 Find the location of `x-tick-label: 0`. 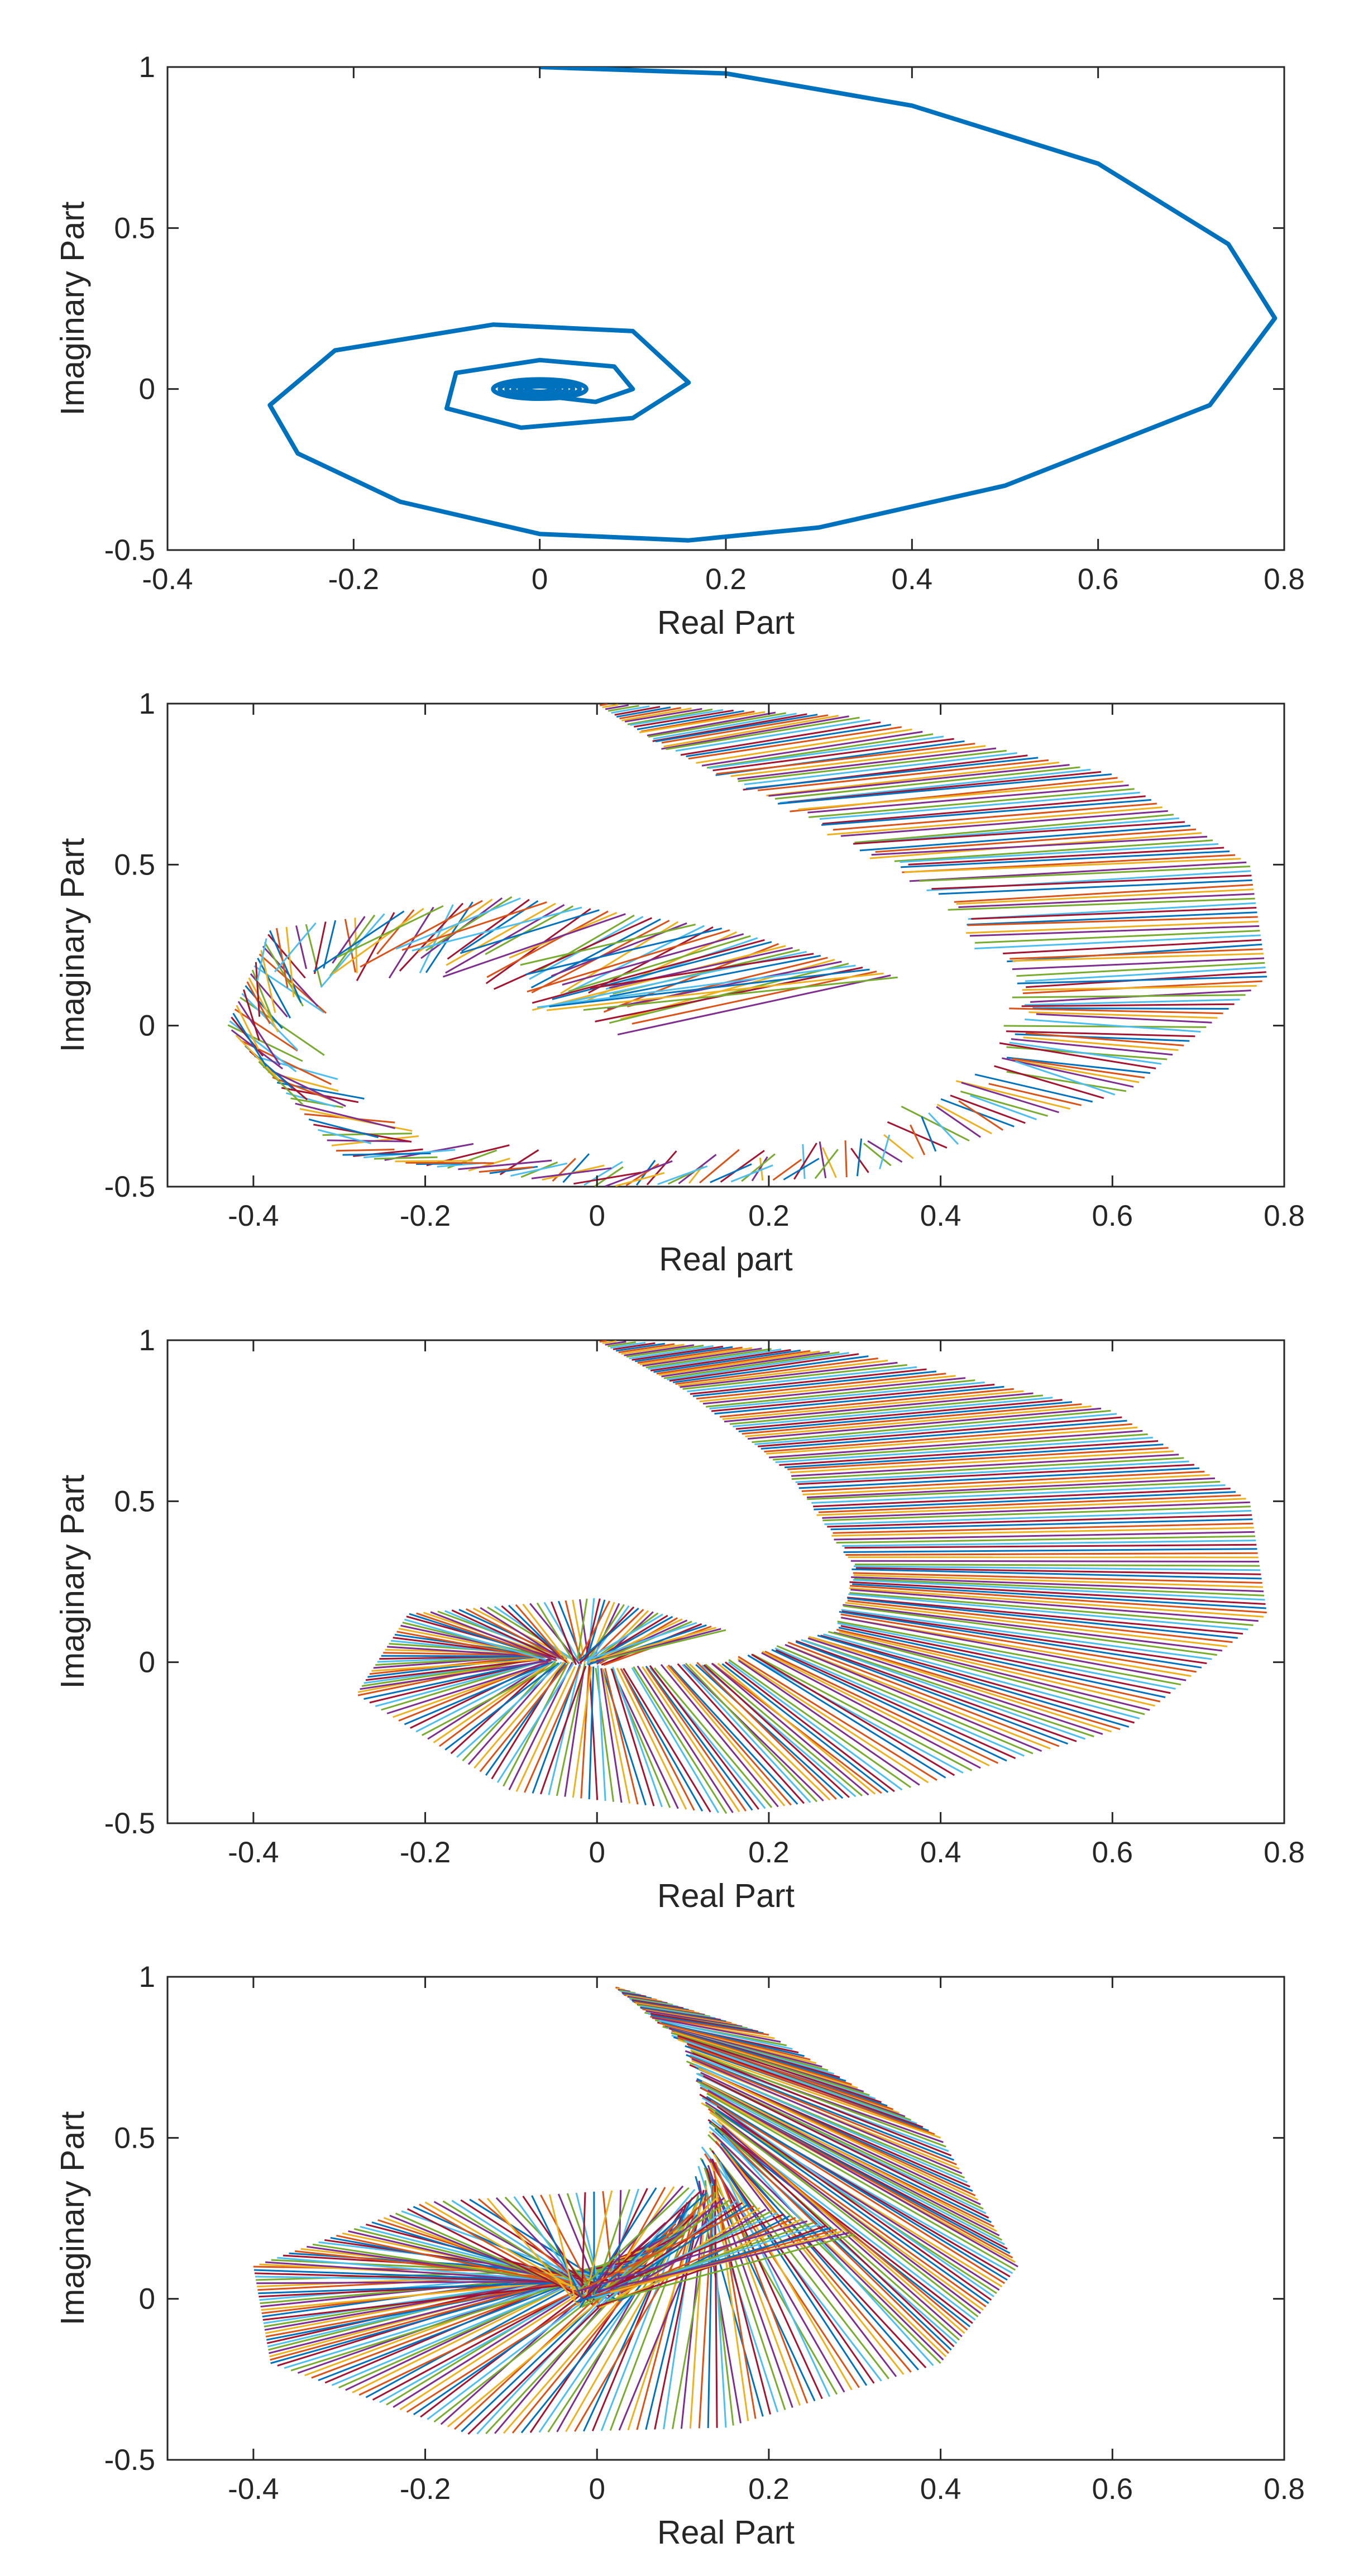

x-tick-label: 0 is located at coordinates (597, 1215).